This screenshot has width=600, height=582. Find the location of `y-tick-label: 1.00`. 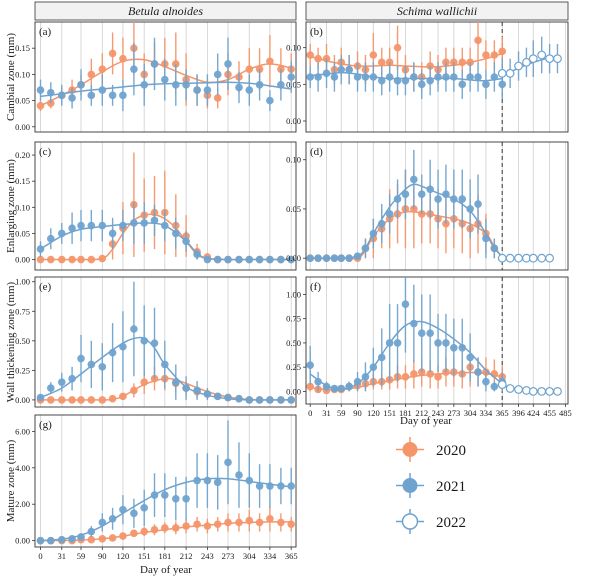

y-tick-label: 1.00 is located at coordinates (293, 294).